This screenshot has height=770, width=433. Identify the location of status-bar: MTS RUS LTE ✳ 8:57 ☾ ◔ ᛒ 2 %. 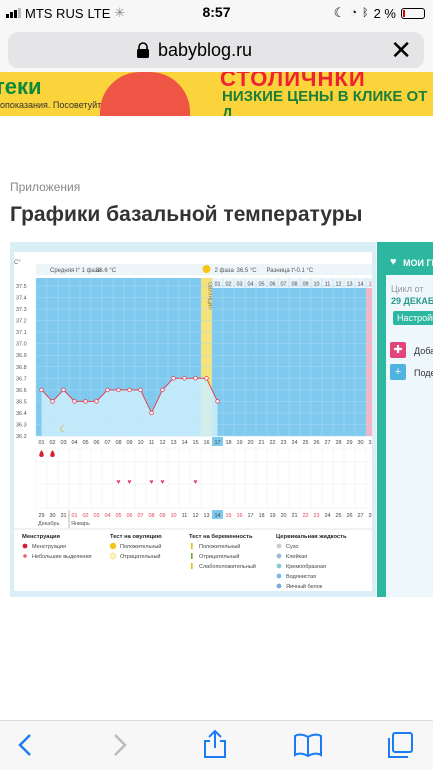
(216, 13).